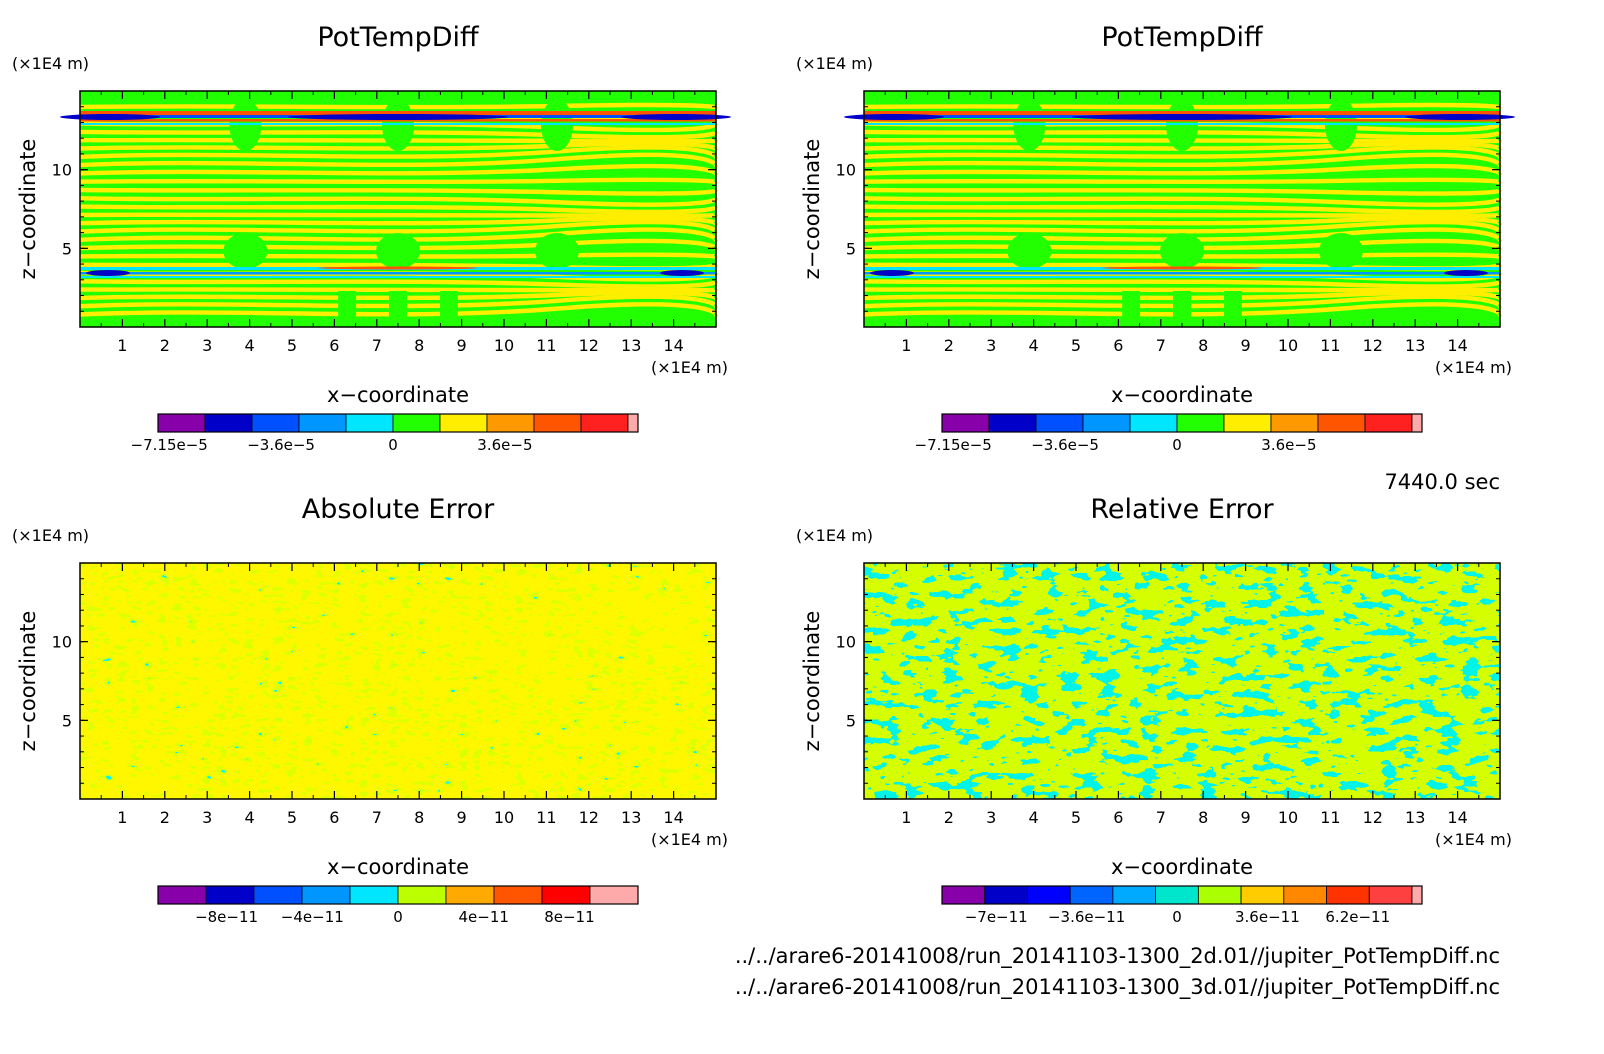 Image resolution: width=1604 pixels, height=1054 pixels. Describe the element at coordinates (1034, 817) in the screenshot. I see `x-tick-label: 4` at that location.